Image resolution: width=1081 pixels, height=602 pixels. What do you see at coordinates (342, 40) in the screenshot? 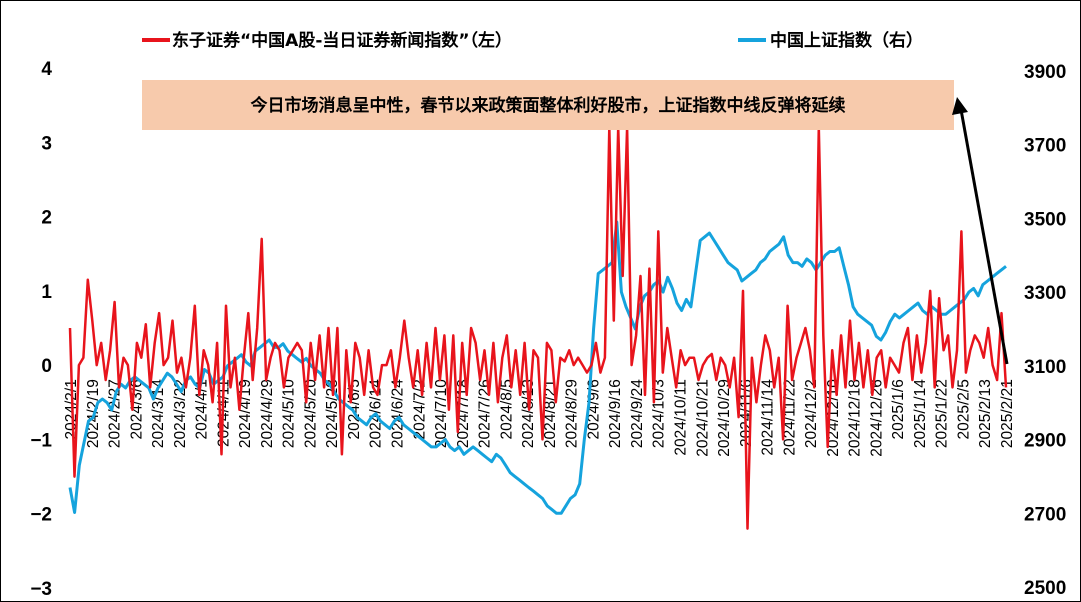
I see `legend-label-news-index: 东子证券“中国A股-当日证券新闻指数”（左）` at bounding box center [342, 40].